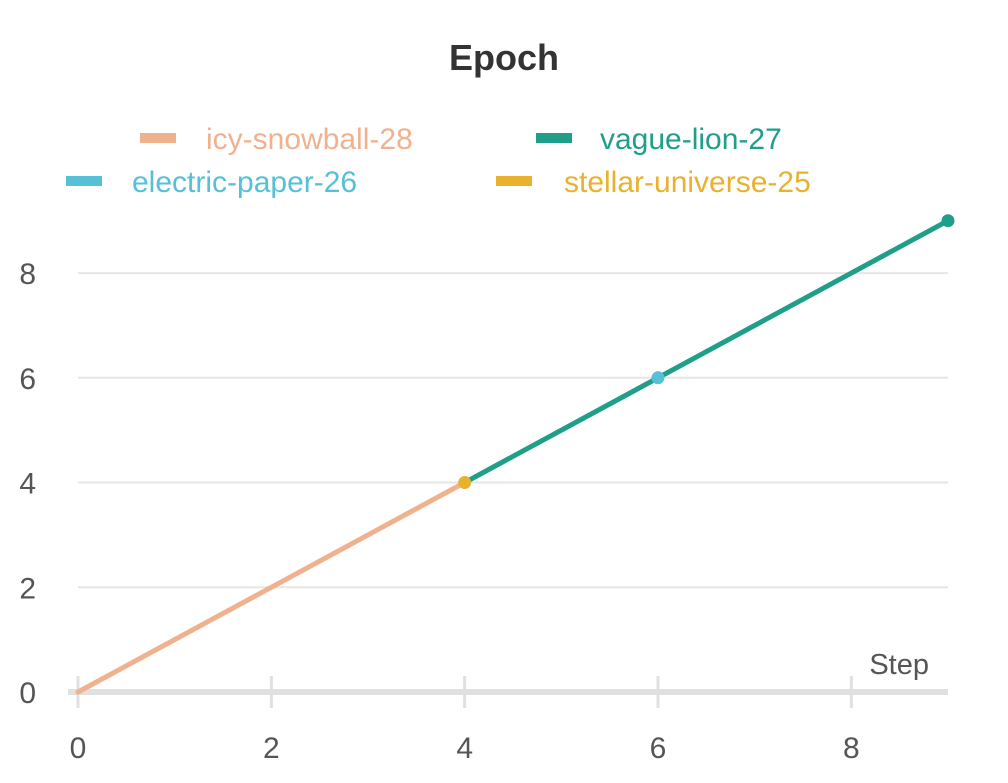 Image resolution: width=1008 pixels, height=783 pixels. What do you see at coordinates (78, 748) in the screenshot?
I see `x-tick-label: 0` at bounding box center [78, 748].